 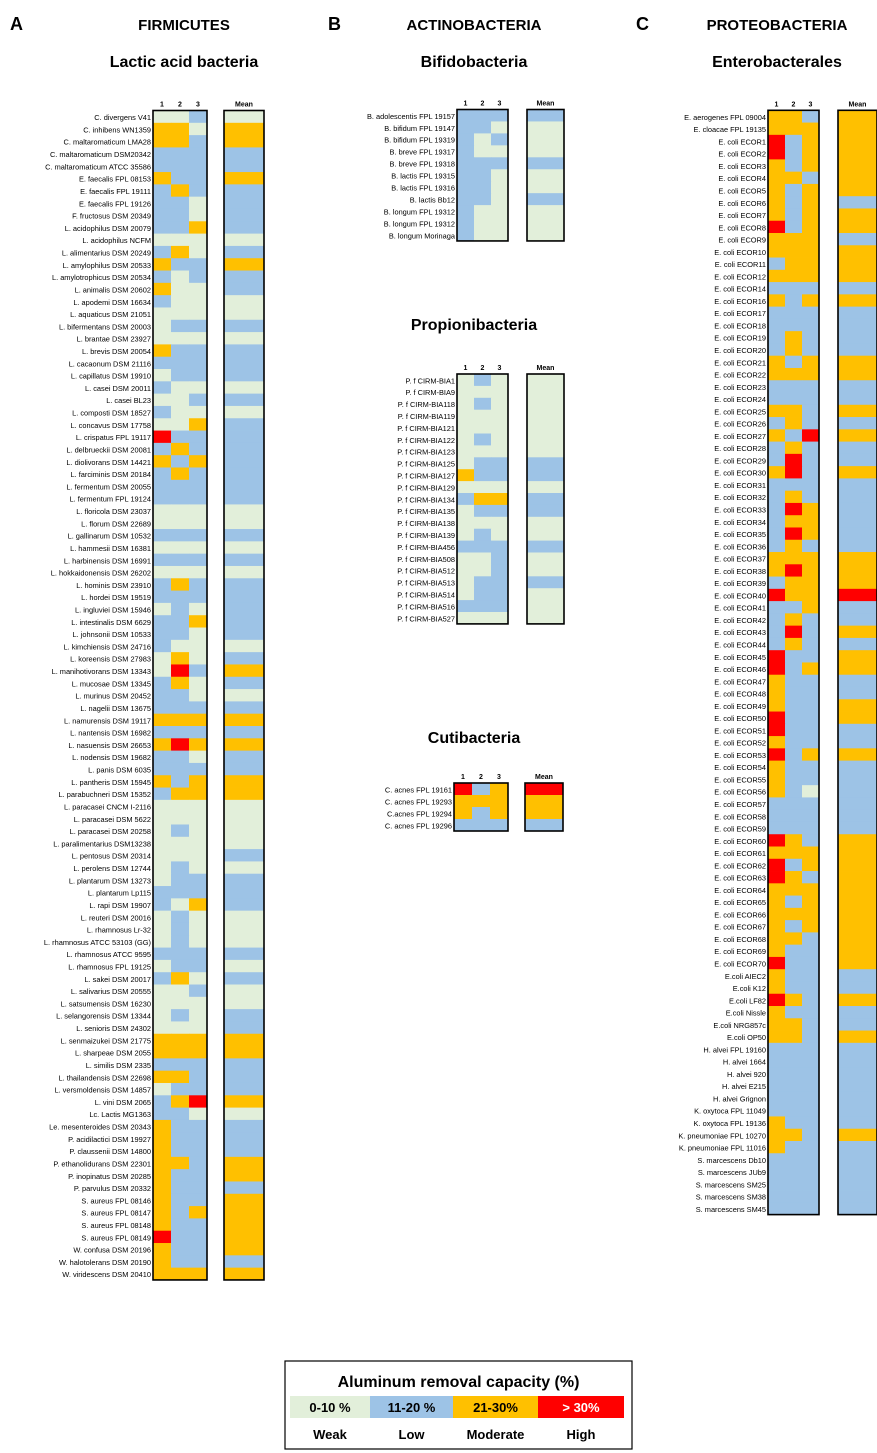 What do you see at coordinates (740, 792) in the screenshot?
I see `row-label: E. coli ECOR56` at bounding box center [740, 792].